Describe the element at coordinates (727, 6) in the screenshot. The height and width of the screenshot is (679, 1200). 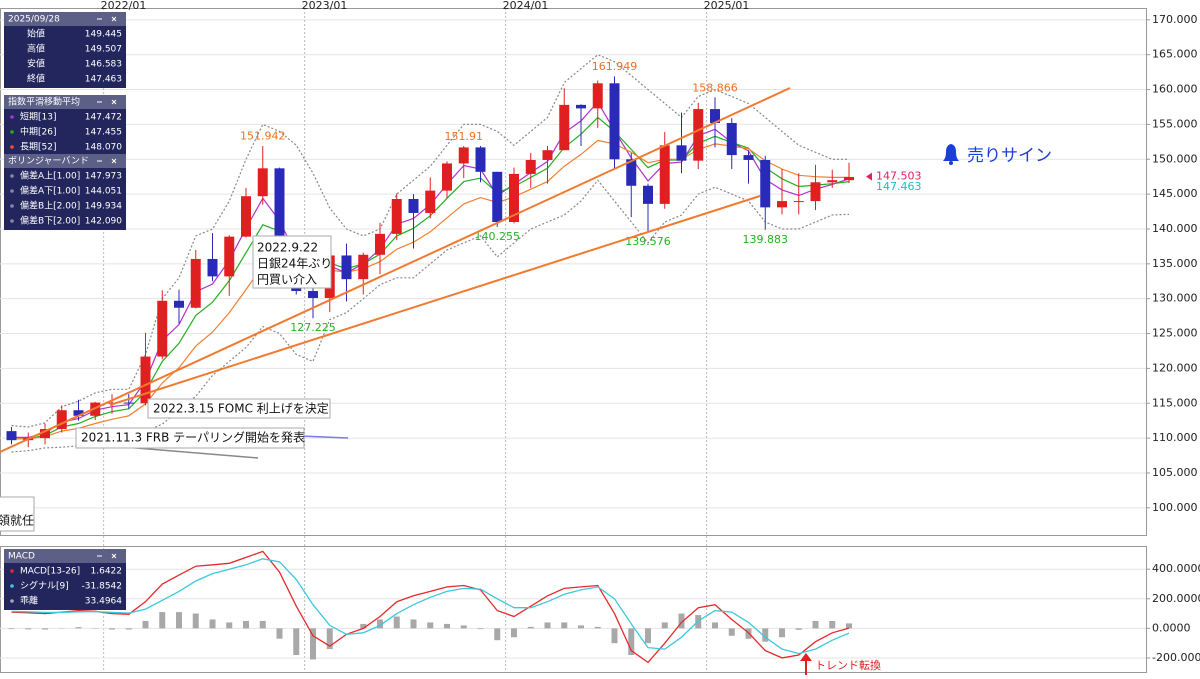
I see `x-tick-label: 2025/01` at that location.